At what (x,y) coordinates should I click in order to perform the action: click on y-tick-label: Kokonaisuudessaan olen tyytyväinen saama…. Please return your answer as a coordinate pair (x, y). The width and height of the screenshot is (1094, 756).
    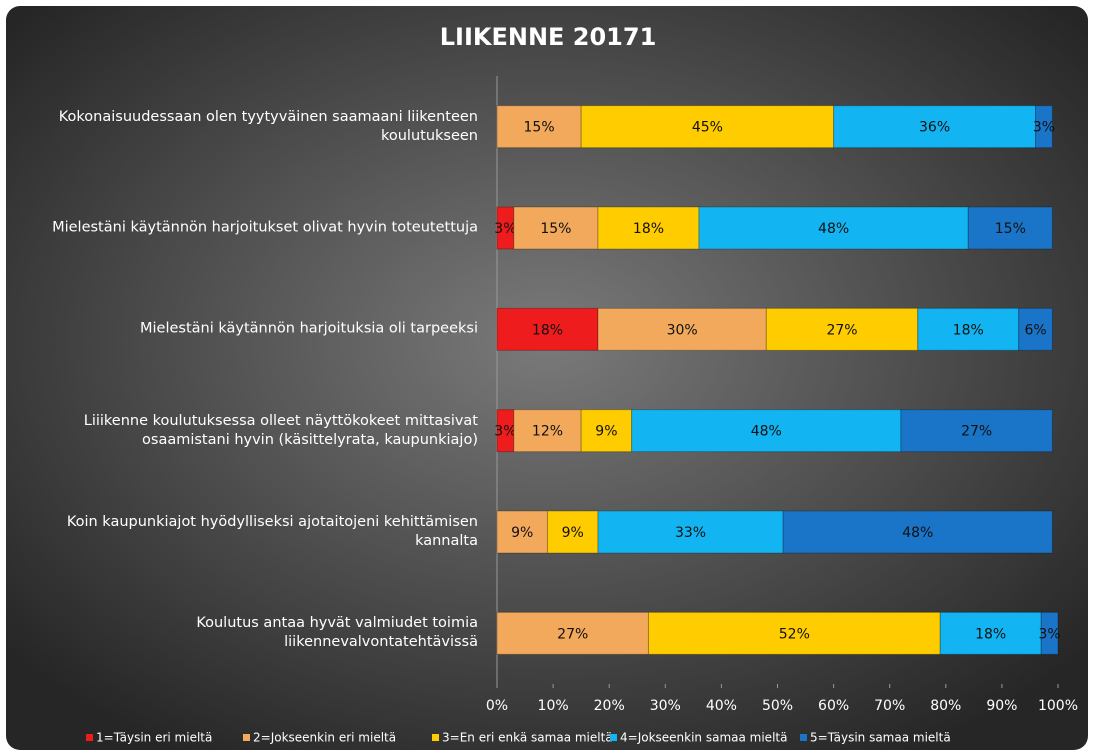
    Looking at the image, I should click on (268, 126).